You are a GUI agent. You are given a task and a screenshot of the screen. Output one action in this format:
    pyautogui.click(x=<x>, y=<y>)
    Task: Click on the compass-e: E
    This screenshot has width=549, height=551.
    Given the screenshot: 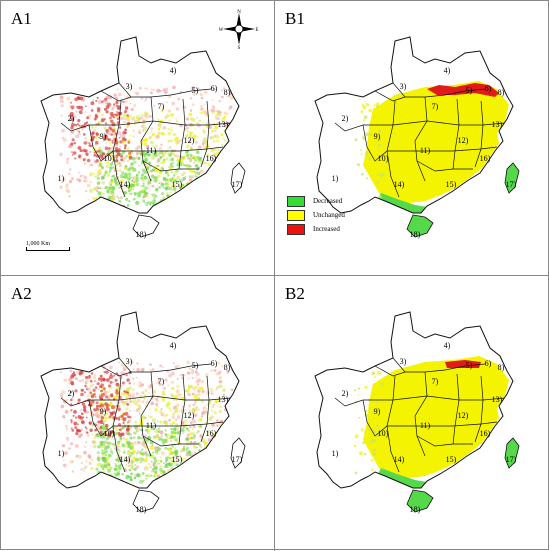 What is the action you would take?
    pyautogui.click(x=256, y=30)
    